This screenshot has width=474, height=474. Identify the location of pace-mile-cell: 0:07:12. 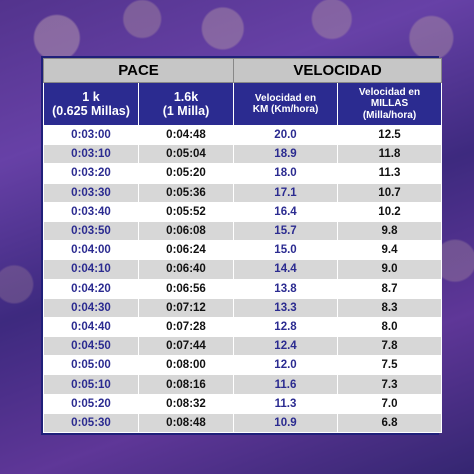
(186, 307).